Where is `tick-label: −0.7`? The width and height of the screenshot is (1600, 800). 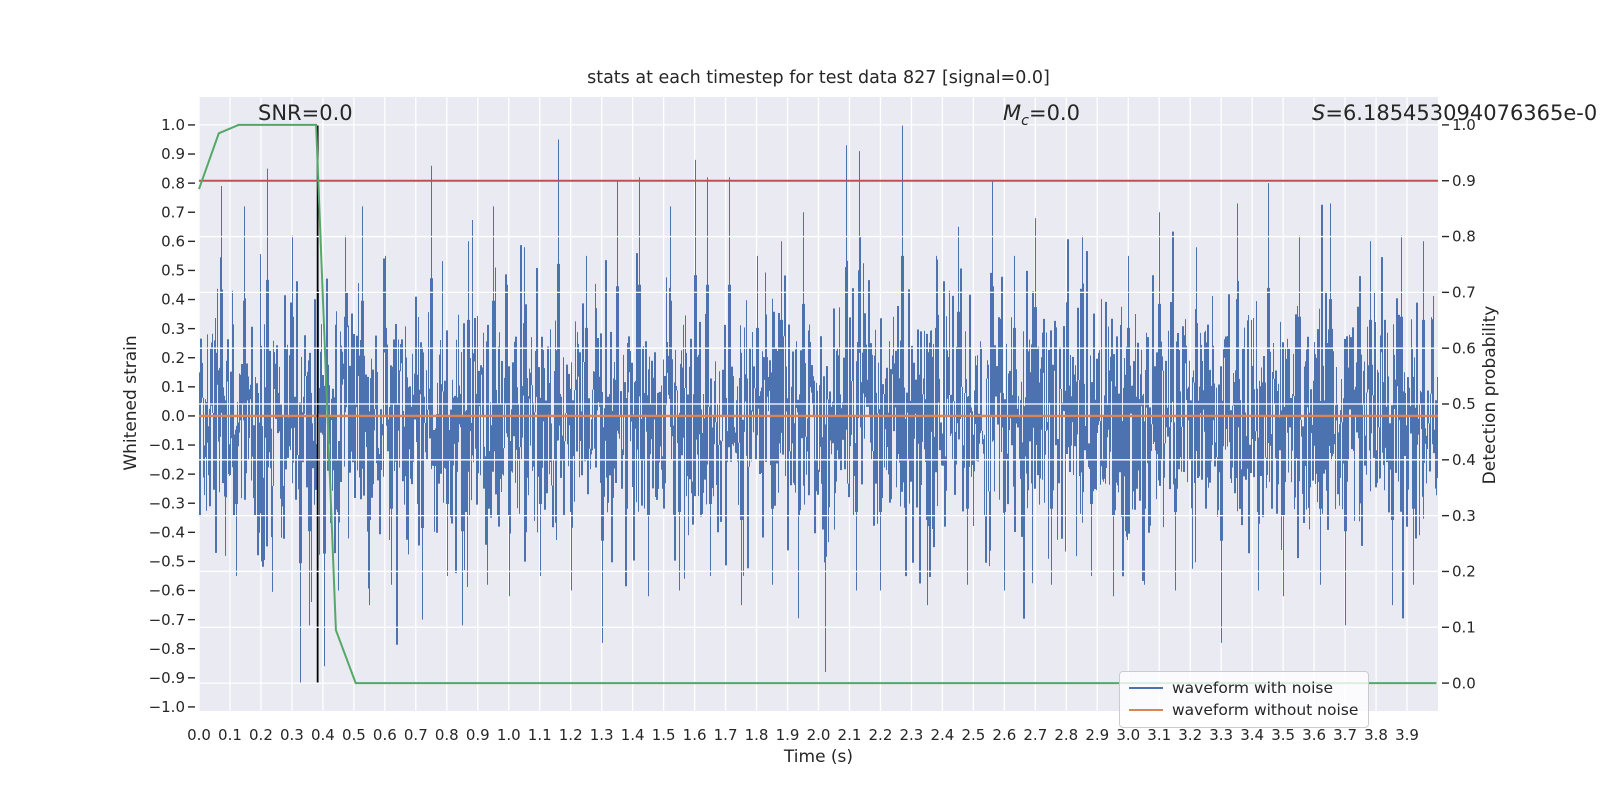 tick-label: −0.7 is located at coordinates (167, 620).